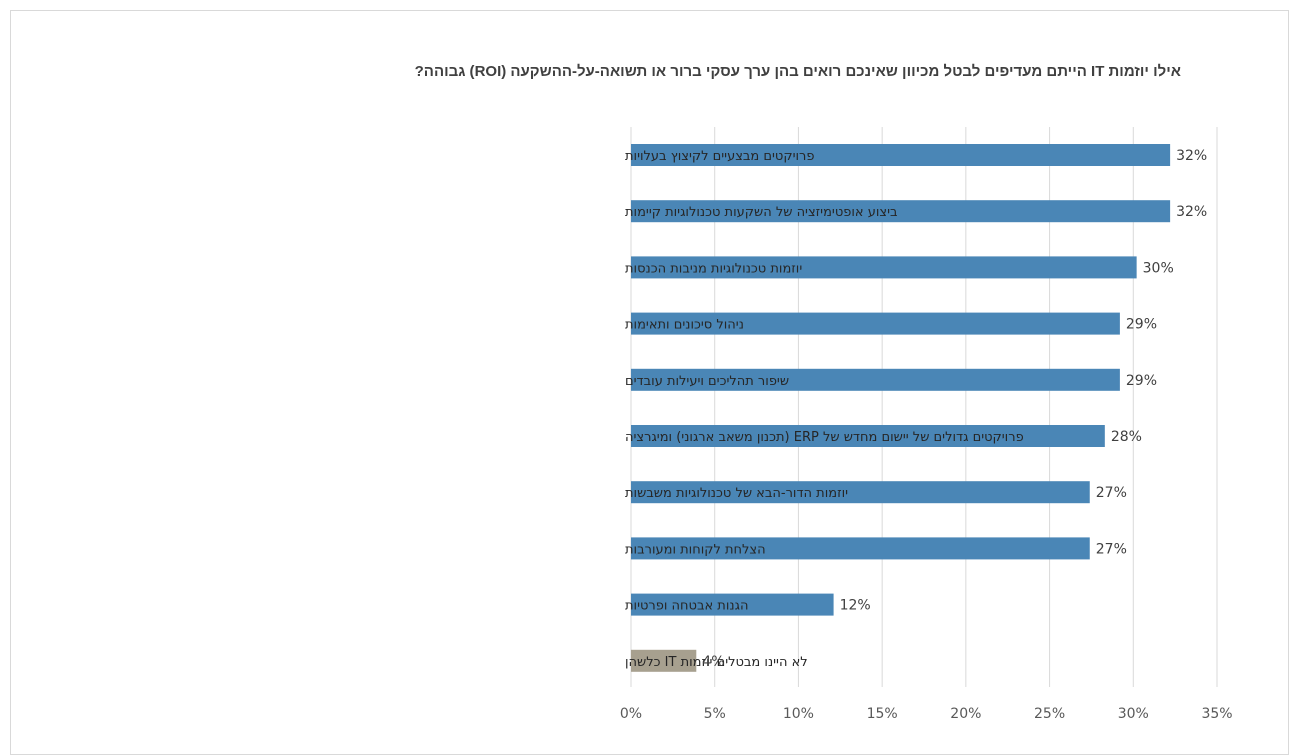 The height and width of the screenshot is (756, 1290). I want to click on category-label: לא היינו מבטלים יוזמות IT כלשהן, so click(716, 662).